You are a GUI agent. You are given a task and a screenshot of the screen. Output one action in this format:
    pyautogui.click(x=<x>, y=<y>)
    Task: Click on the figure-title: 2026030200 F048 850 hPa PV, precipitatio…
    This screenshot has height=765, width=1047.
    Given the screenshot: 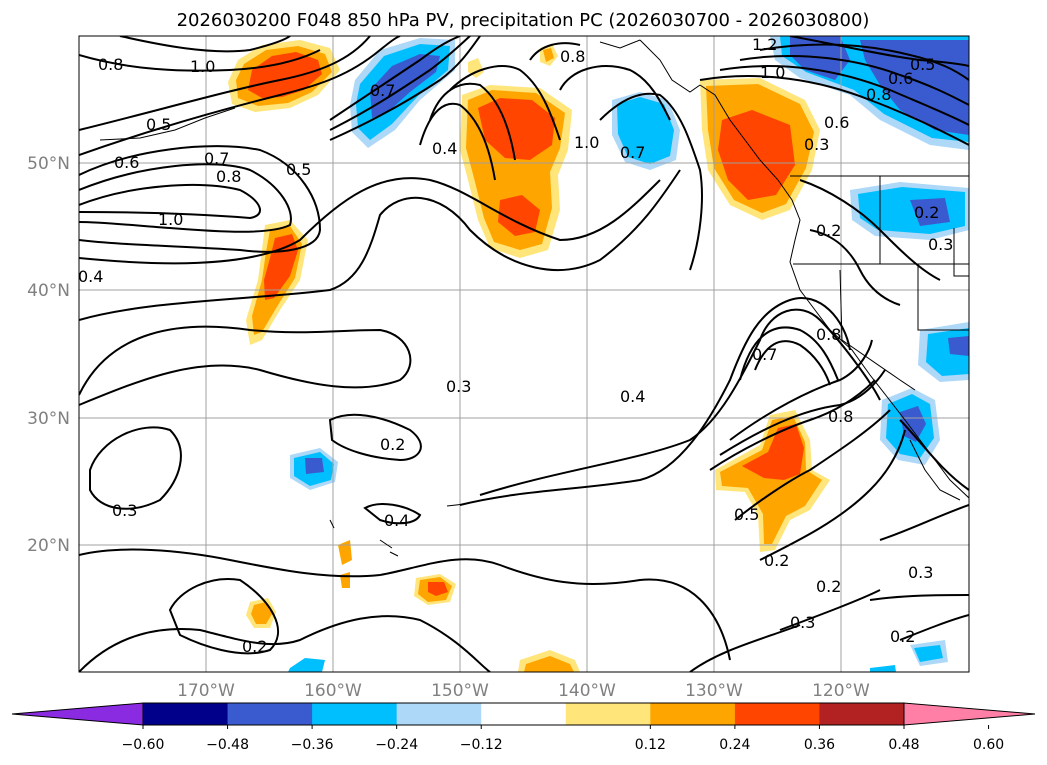 What is the action you would take?
    pyautogui.click(x=523, y=20)
    